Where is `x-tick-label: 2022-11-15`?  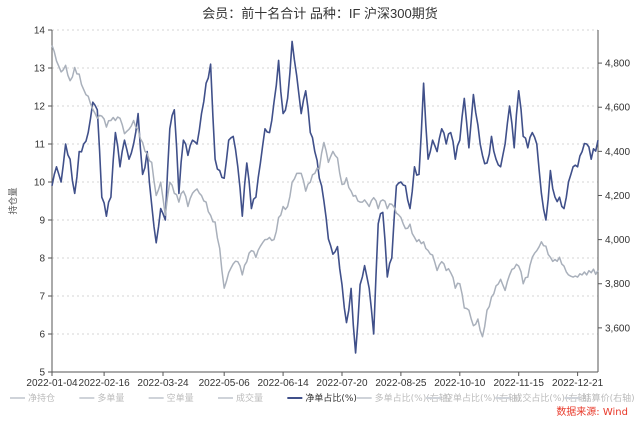 x-tick-label: 2022-11-15 is located at coordinates (518, 383).